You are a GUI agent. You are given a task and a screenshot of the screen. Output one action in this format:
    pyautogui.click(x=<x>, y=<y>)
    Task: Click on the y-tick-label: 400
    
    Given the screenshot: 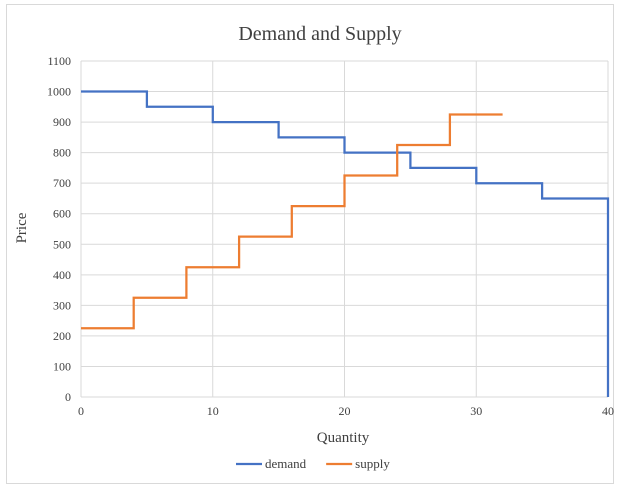 What is the action you would take?
    pyautogui.click(x=62, y=275)
    